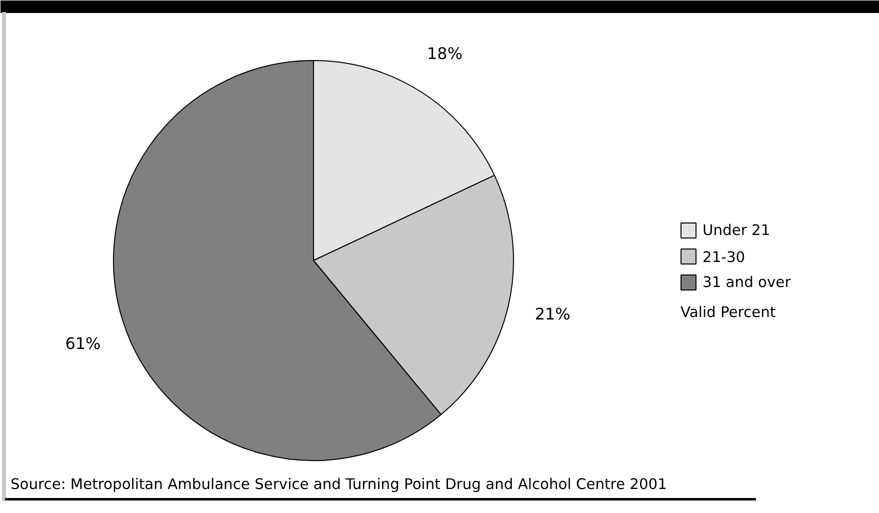 This screenshot has height=513, width=879. Describe the element at coordinates (552, 314) in the screenshot. I see `data-label: 21%` at that location.